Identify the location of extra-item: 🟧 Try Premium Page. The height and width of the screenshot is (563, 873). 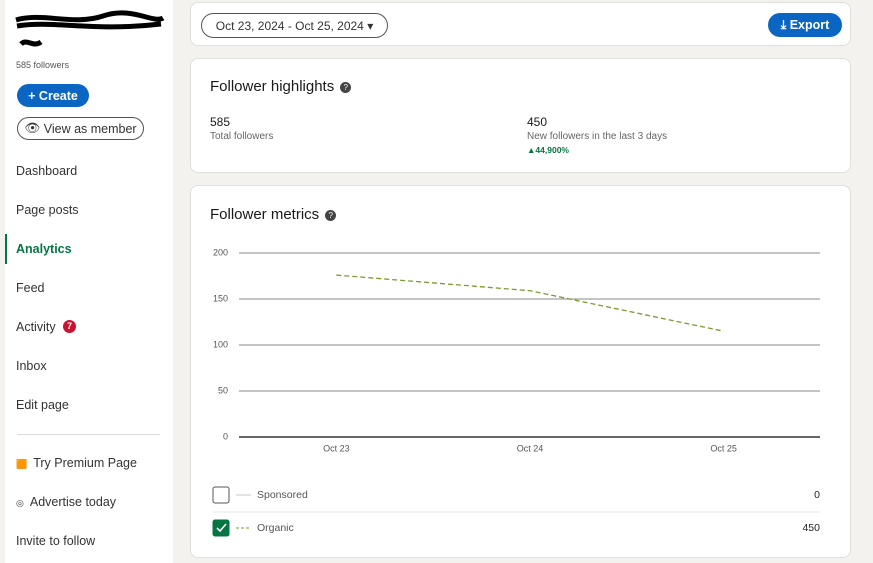
(76, 463).